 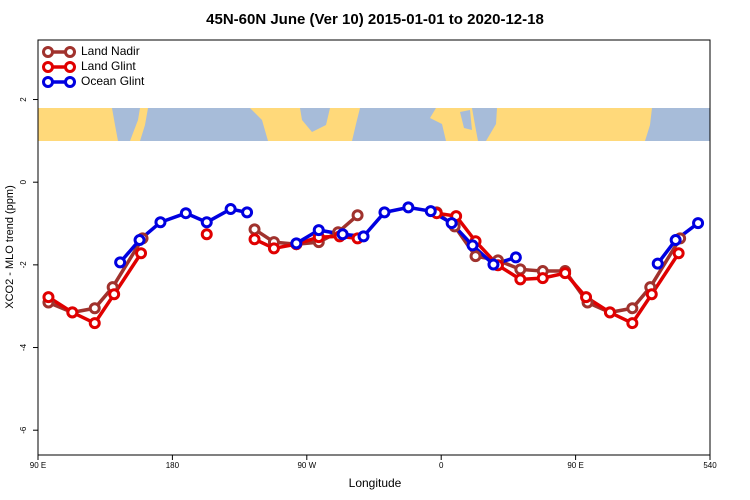 I want to click on y-axis-label: XCO2 - MLO trend (ppm), so click(x=10, y=246).